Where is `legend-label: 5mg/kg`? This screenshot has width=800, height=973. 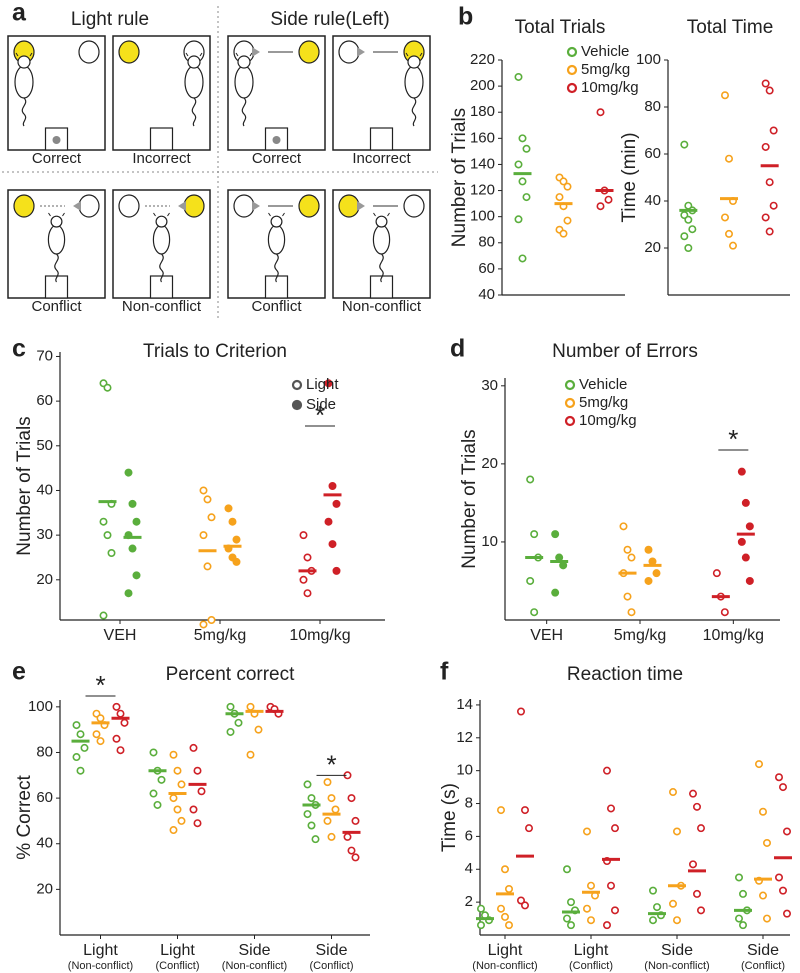 legend-label: 5mg/kg is located at coordinates (605, 69).